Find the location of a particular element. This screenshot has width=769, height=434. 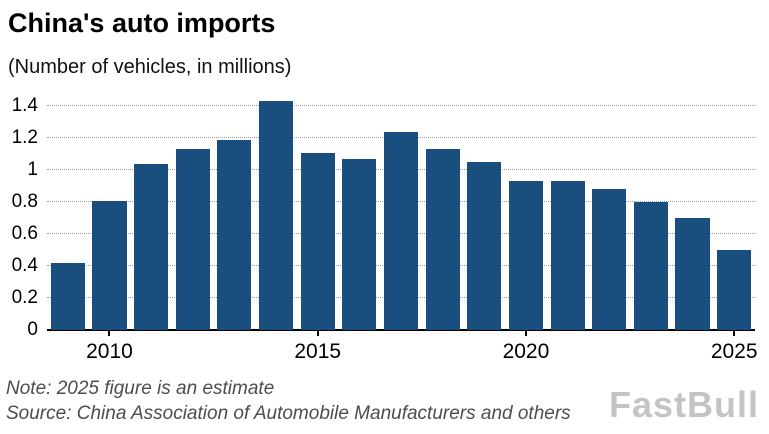

bar-2011 is located at coordinates (151, 246).